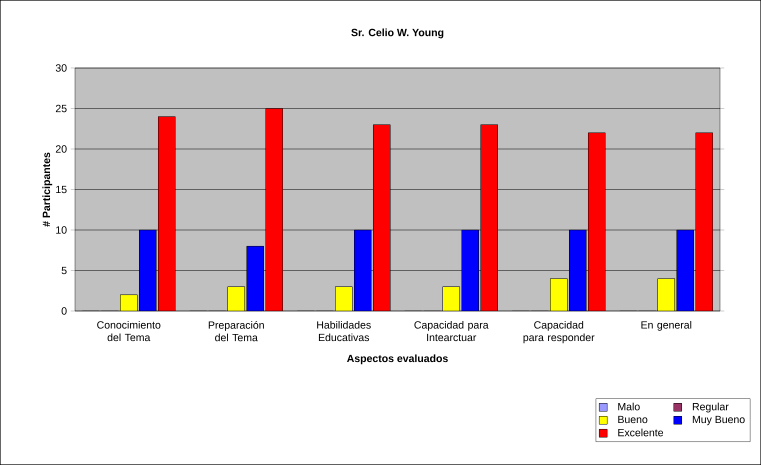 This screenshot has width=761, height=465. I want to click on y-tick-label: 5, so click(64, 270).